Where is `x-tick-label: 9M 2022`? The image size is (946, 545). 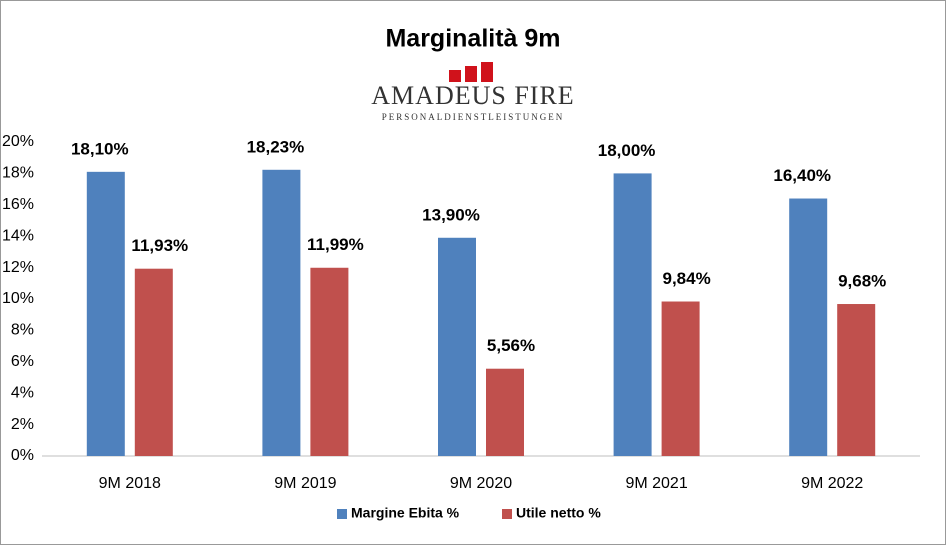
x-tick-label: 9M 2022 is located at coordinates (832, 483).